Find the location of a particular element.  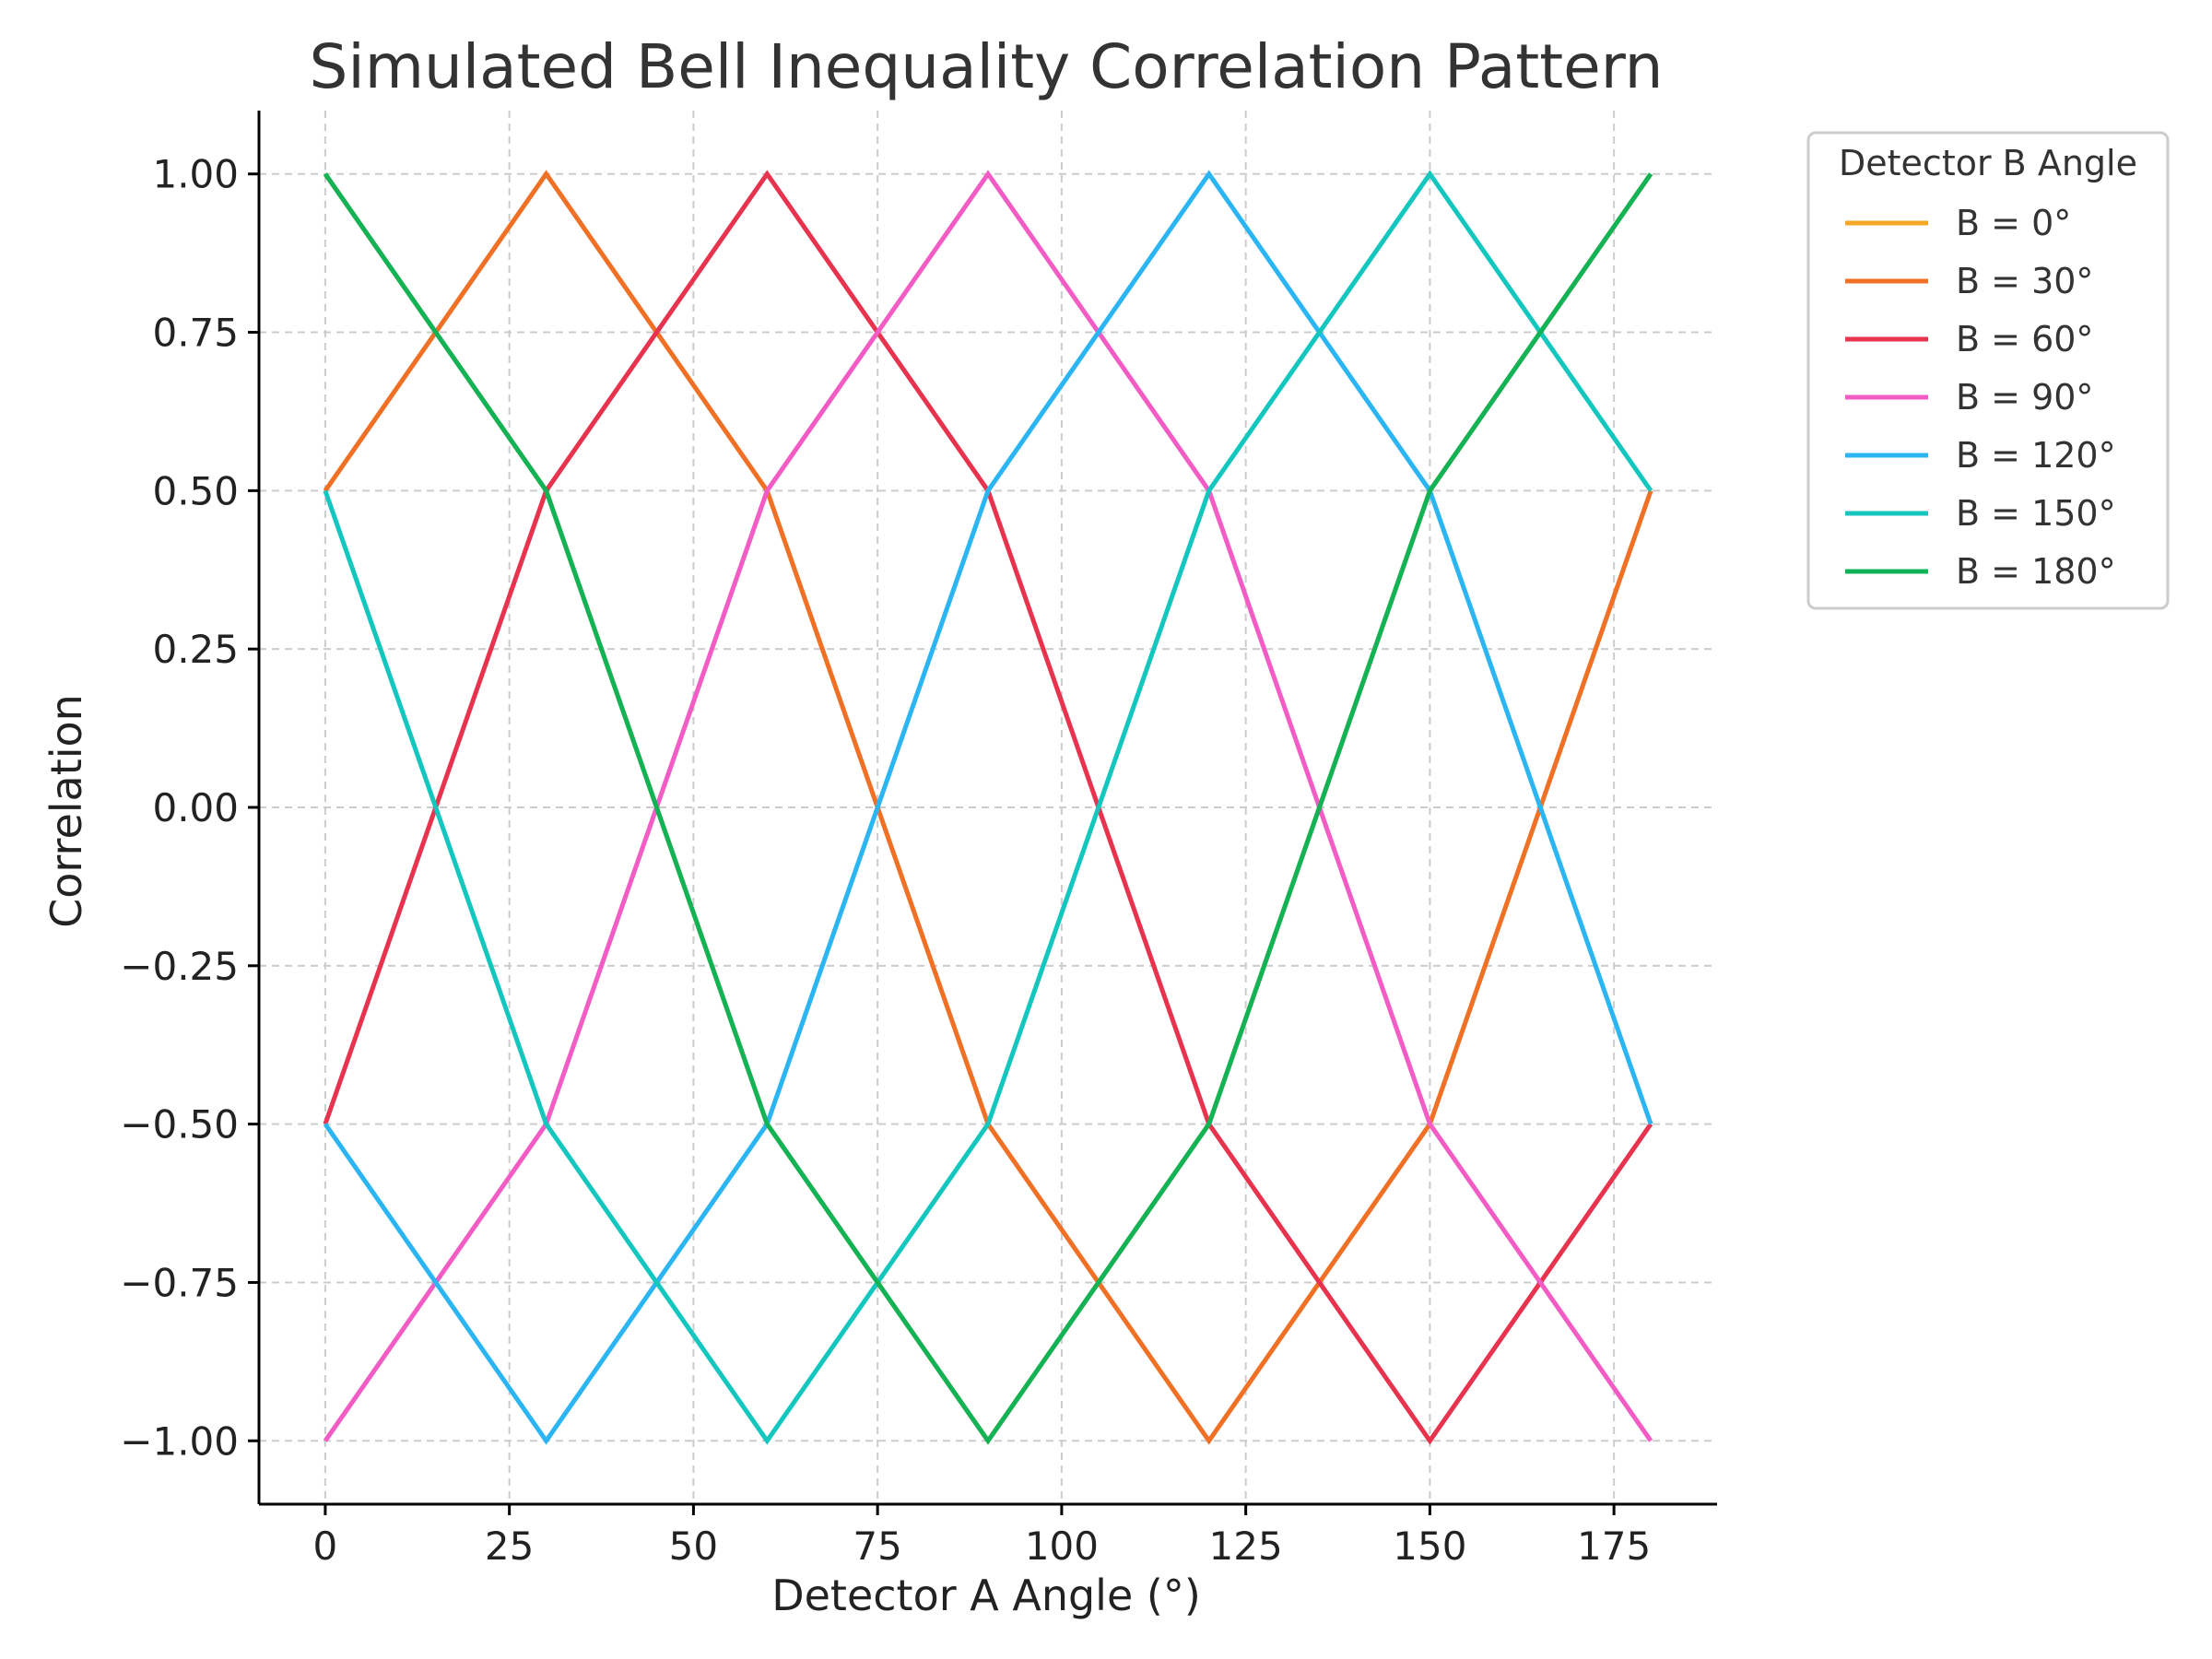

x-tick-label: 50 is located at coordinates (693, 1546).